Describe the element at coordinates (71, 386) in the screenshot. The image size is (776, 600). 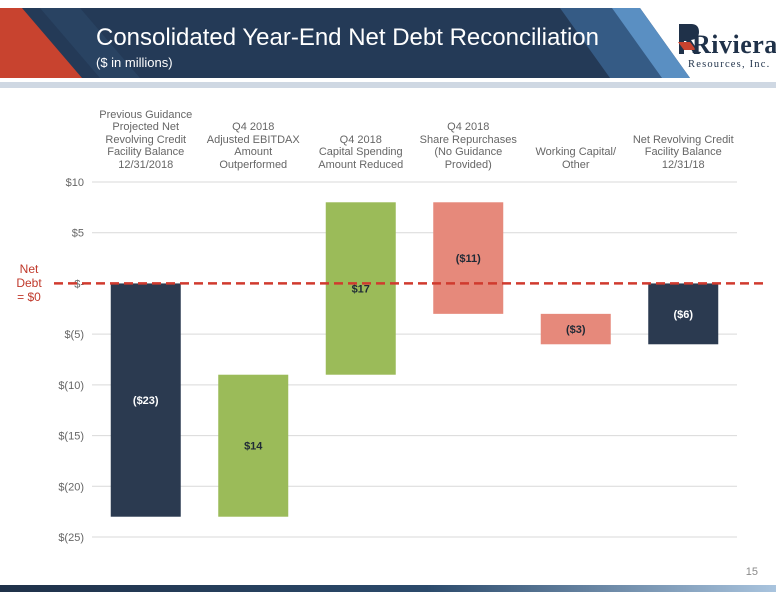
I see `y-tick-label: $(10)` at that location.